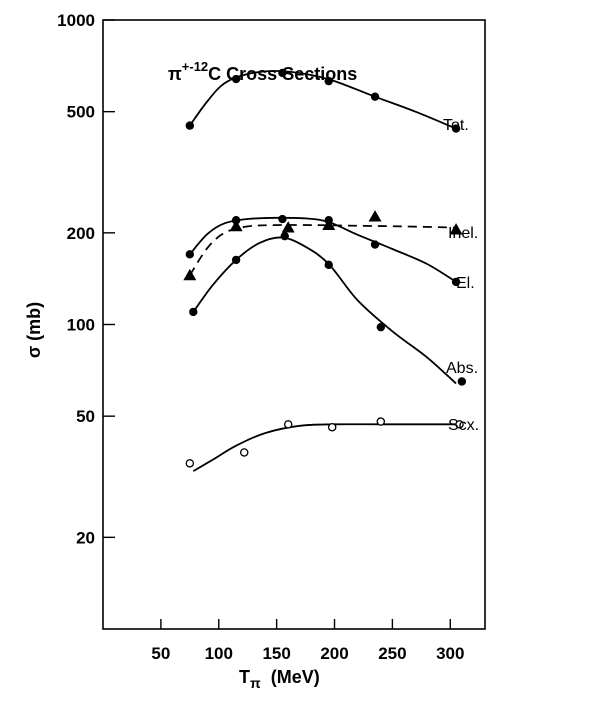 The height and width of the screenshot is (704, 613). Describe the element at coordinates (334, 653) in the screenshot. I see `x-tick-label: 200` at that location.